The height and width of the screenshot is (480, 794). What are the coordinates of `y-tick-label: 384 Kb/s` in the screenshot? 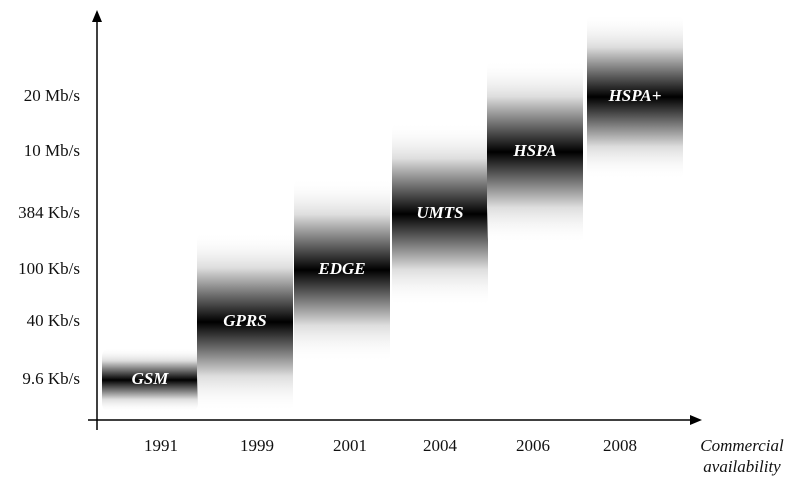 It's located at (49, 212).